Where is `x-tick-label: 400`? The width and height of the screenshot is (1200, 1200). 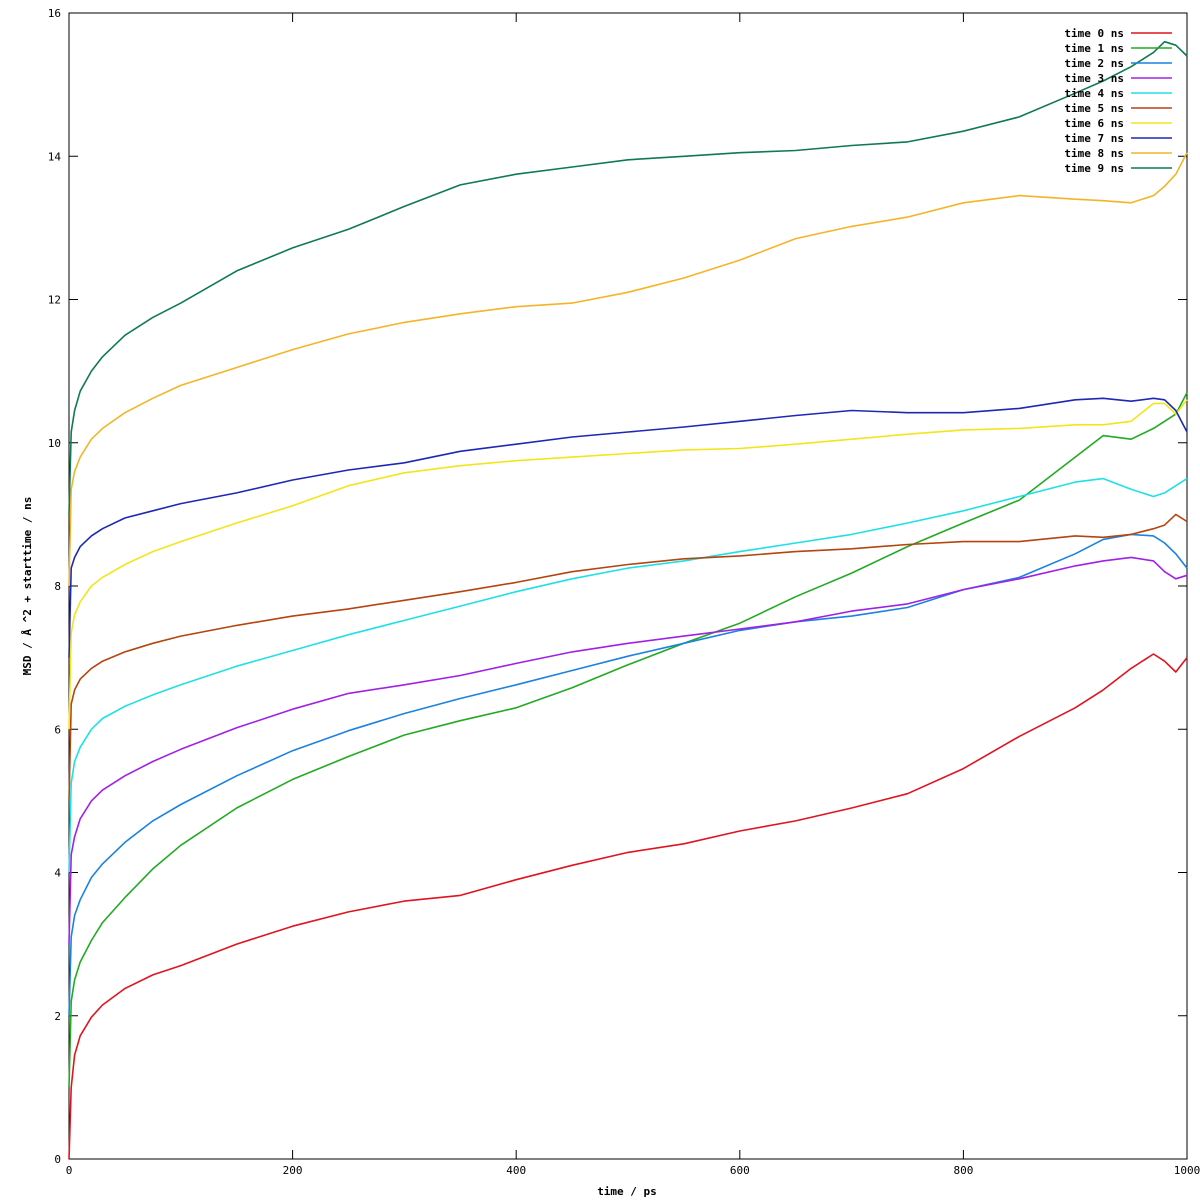
x-tick-label: 400 is located at coordinates (516, 1170).